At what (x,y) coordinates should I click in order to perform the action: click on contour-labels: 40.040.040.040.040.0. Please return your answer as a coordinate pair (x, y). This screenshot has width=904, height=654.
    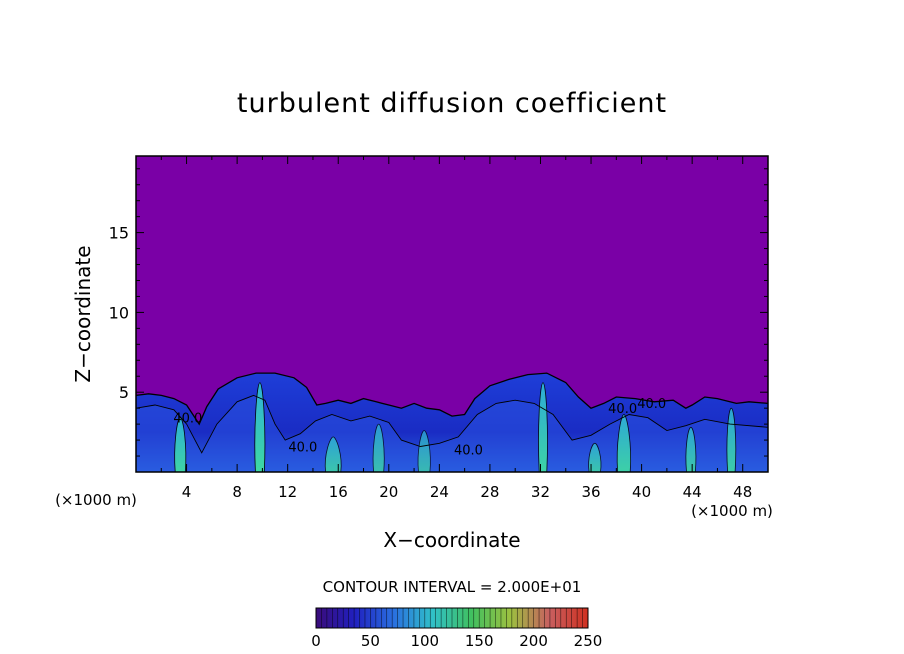
    Looking at the image, I should click on (419, 427).